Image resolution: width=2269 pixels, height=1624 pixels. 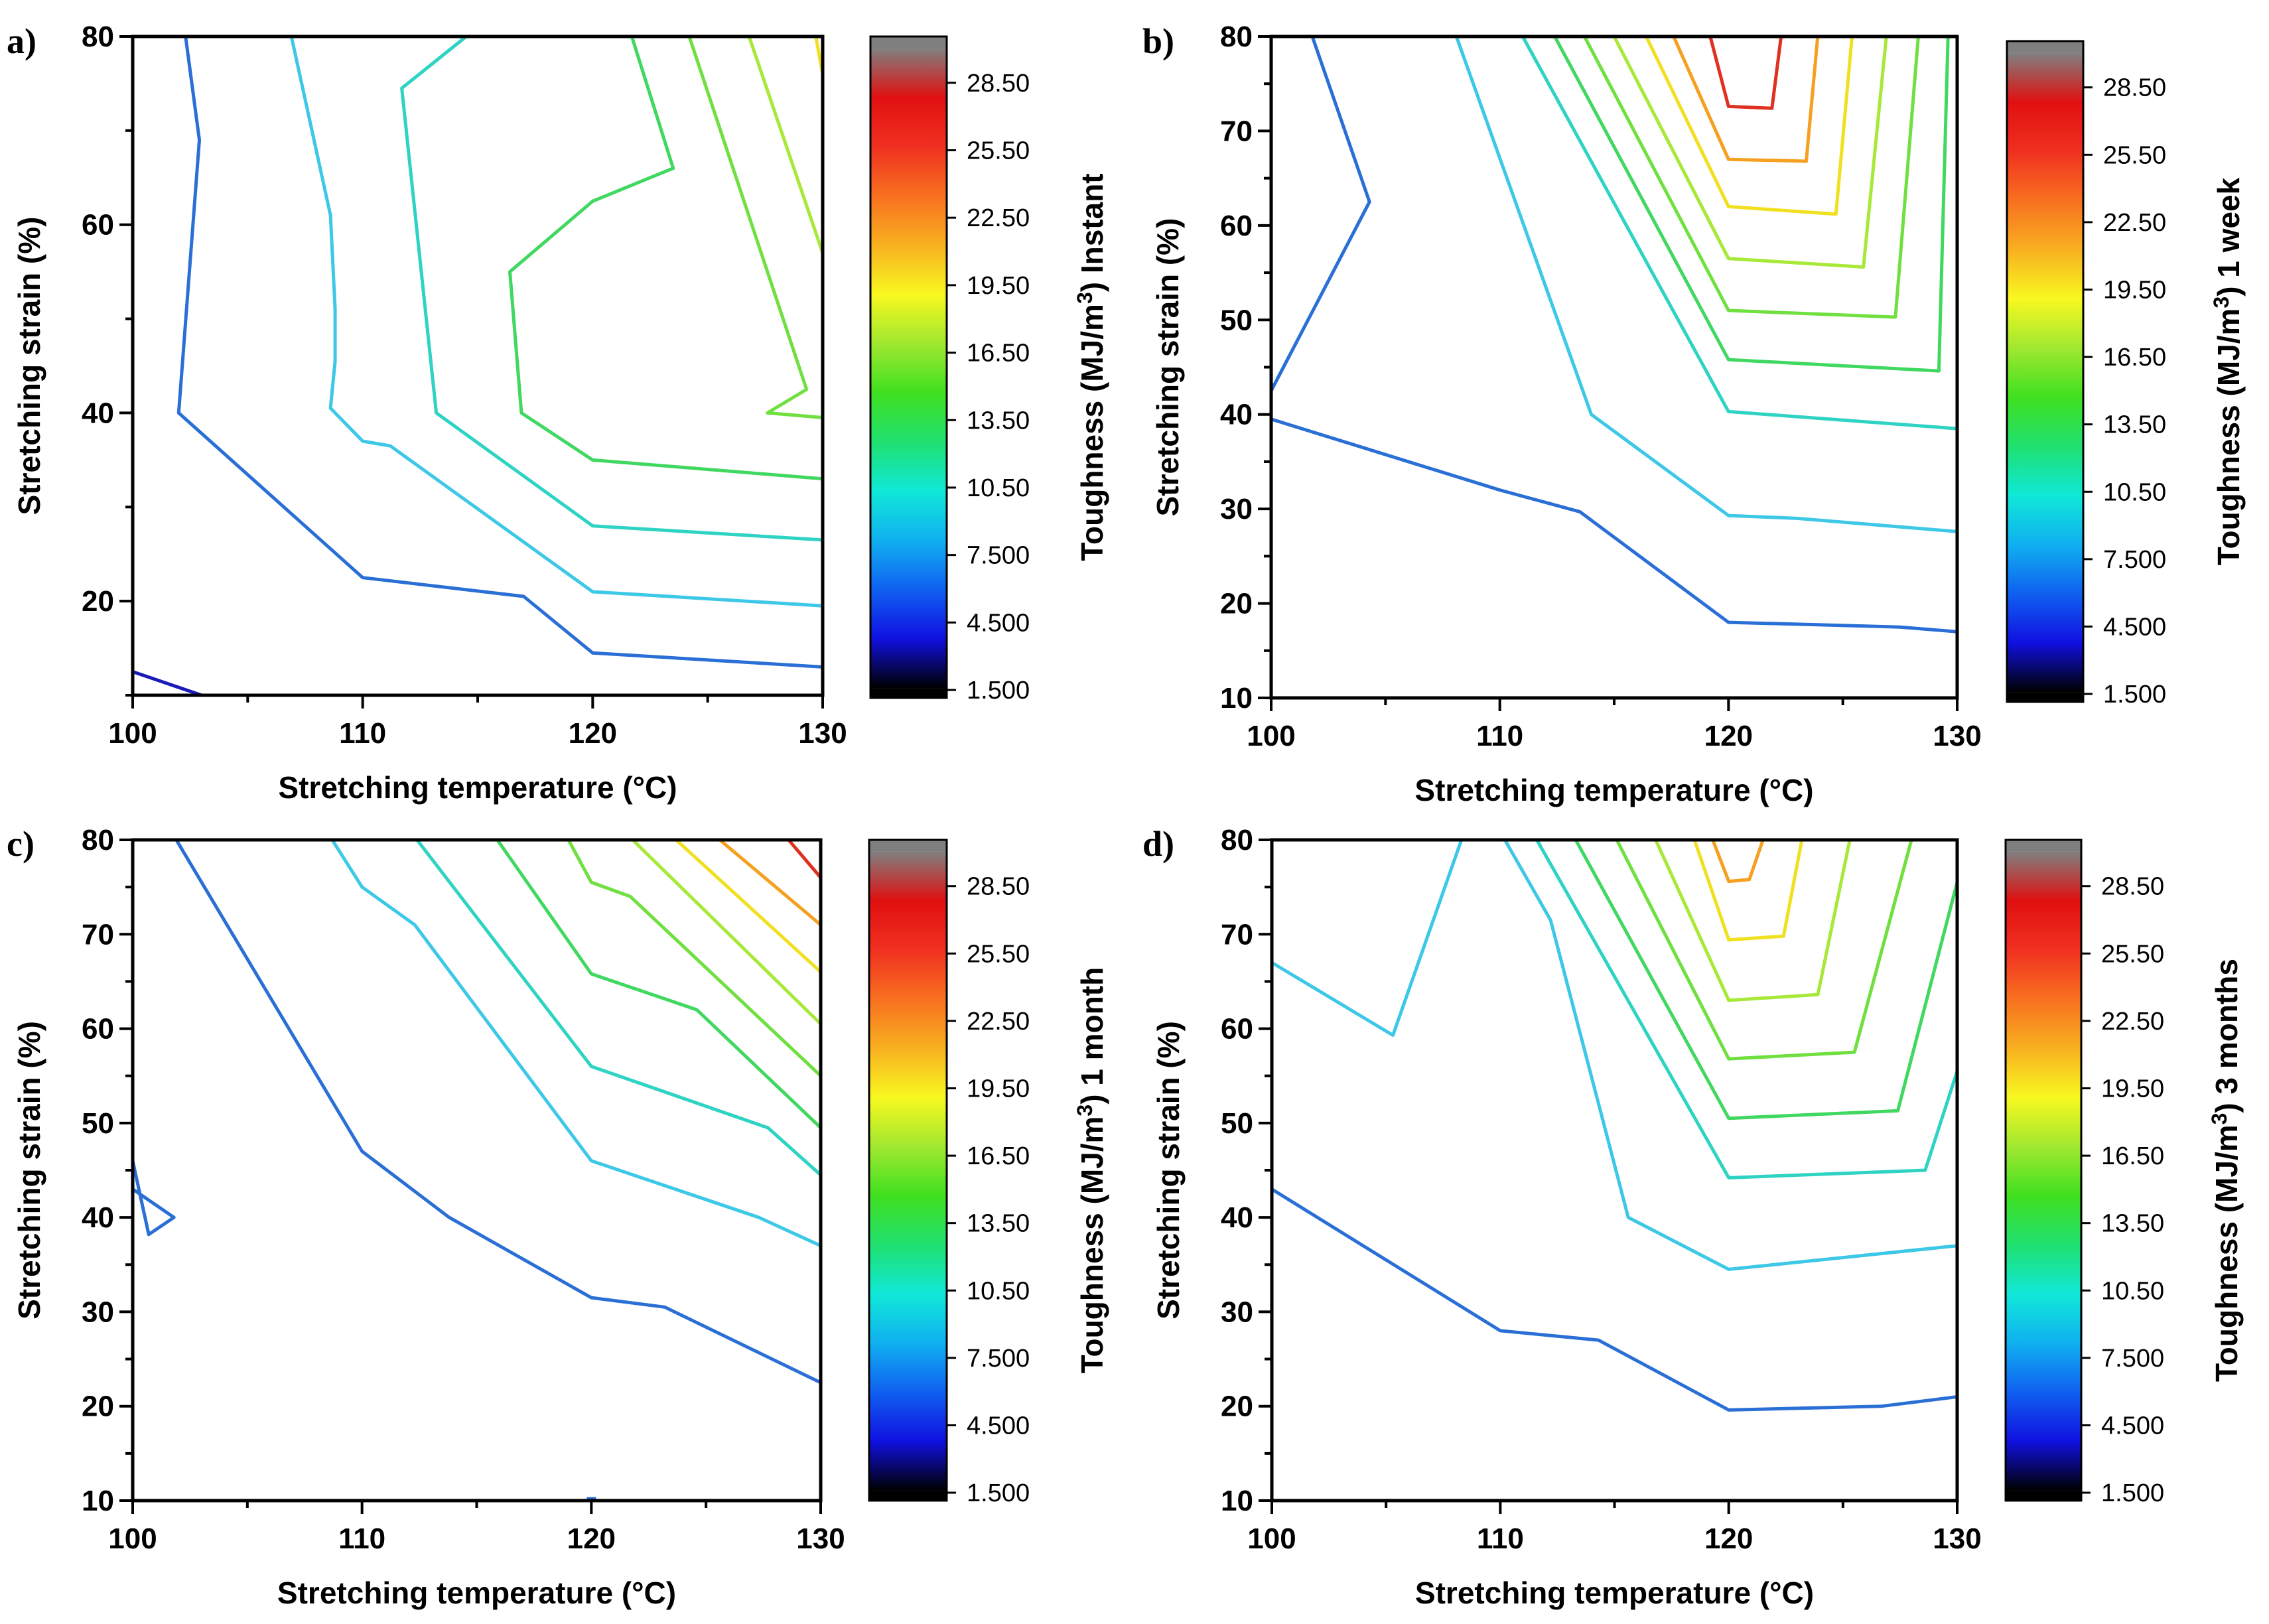 I want to click on panel-label: c), so click(x=20, y=844).